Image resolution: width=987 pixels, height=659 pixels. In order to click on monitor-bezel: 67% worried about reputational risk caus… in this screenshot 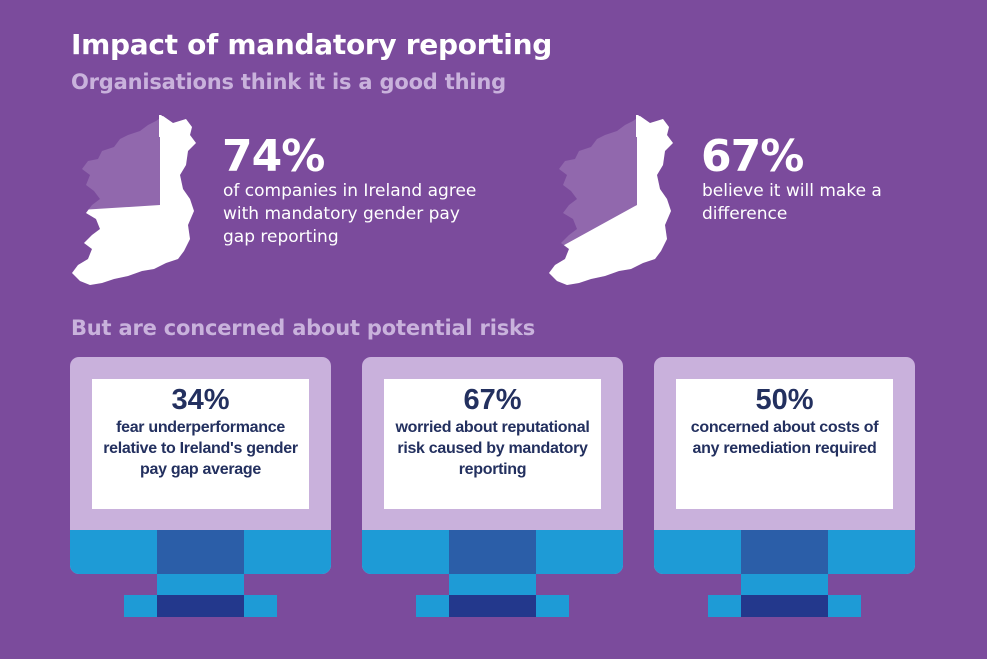, I will do `click(492, 465)`.